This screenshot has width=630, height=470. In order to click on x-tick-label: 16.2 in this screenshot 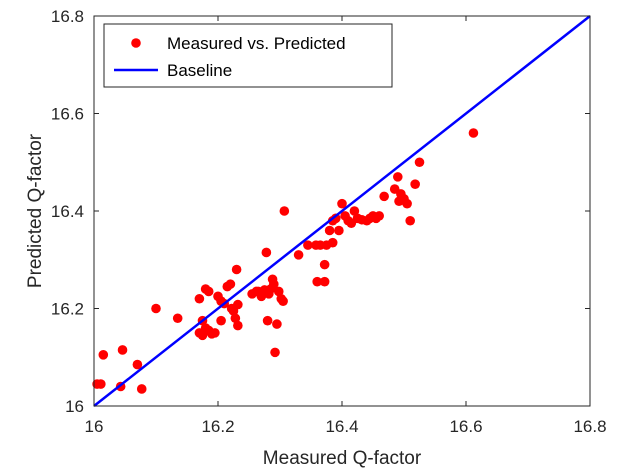, I will do `click(217, 426)`.